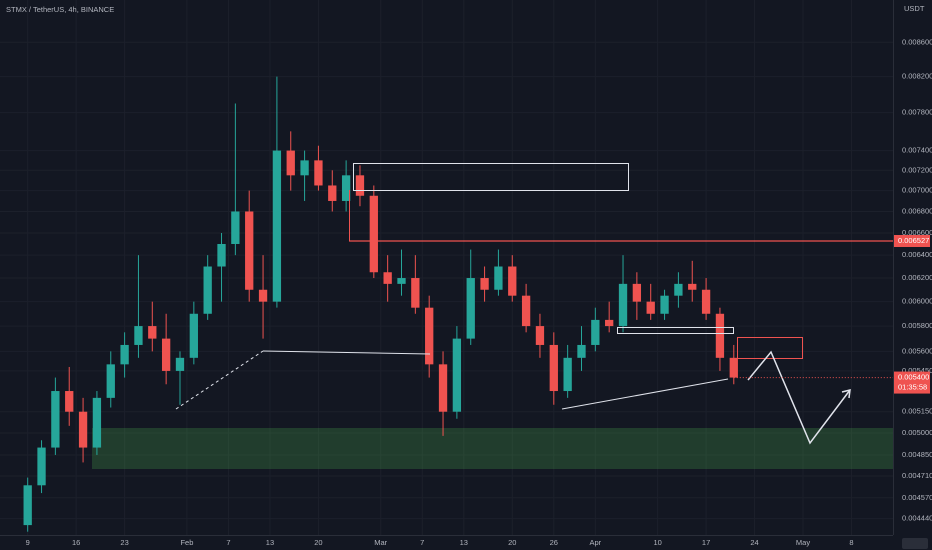 This screenshot has height=550, width=932. I want to click on last-price-label: 0.005400, so click(913, 377).